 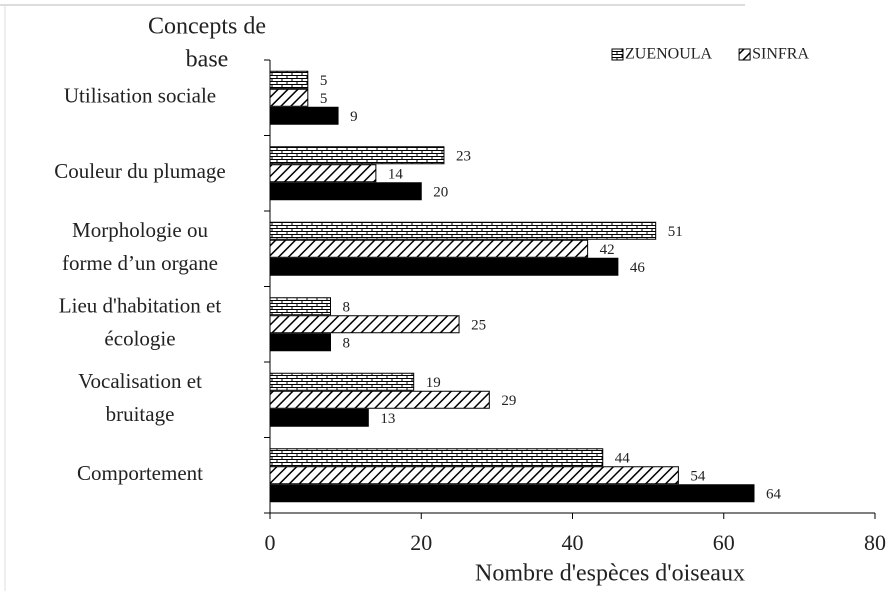 I want to click on value-label: 19, so click(x=433, y=383).